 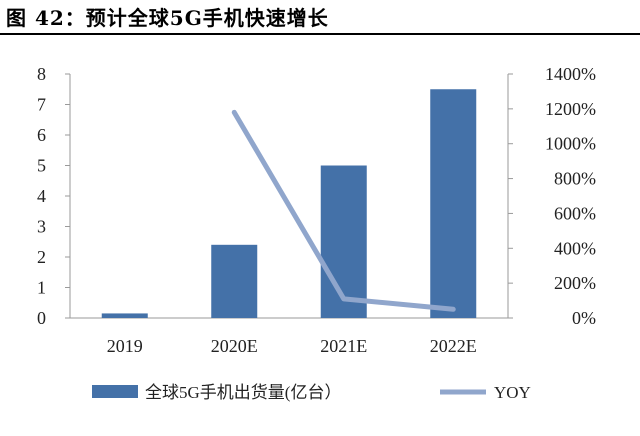 I want to click on y-right-tick-label: 600%, so click(x=575, y=213).